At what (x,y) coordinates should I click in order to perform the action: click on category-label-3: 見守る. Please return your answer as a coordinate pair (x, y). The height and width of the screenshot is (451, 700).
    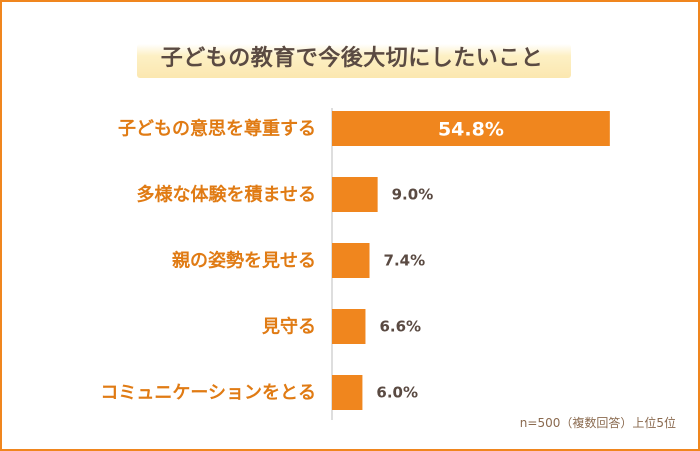
    Looking at the image, I should click on (288, 327).